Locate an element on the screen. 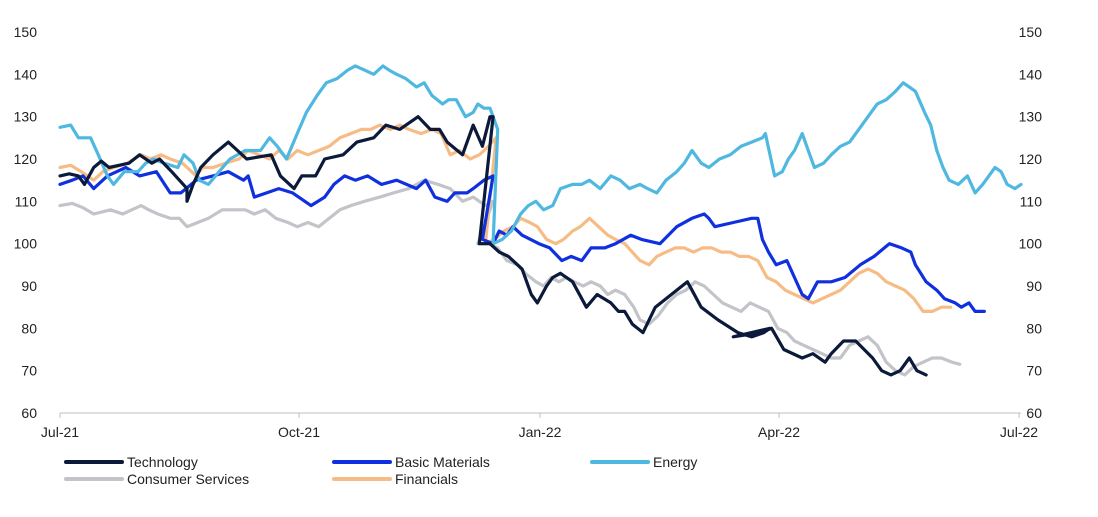  y-tick-label-left: 140 is located at coordinates (26, 74).